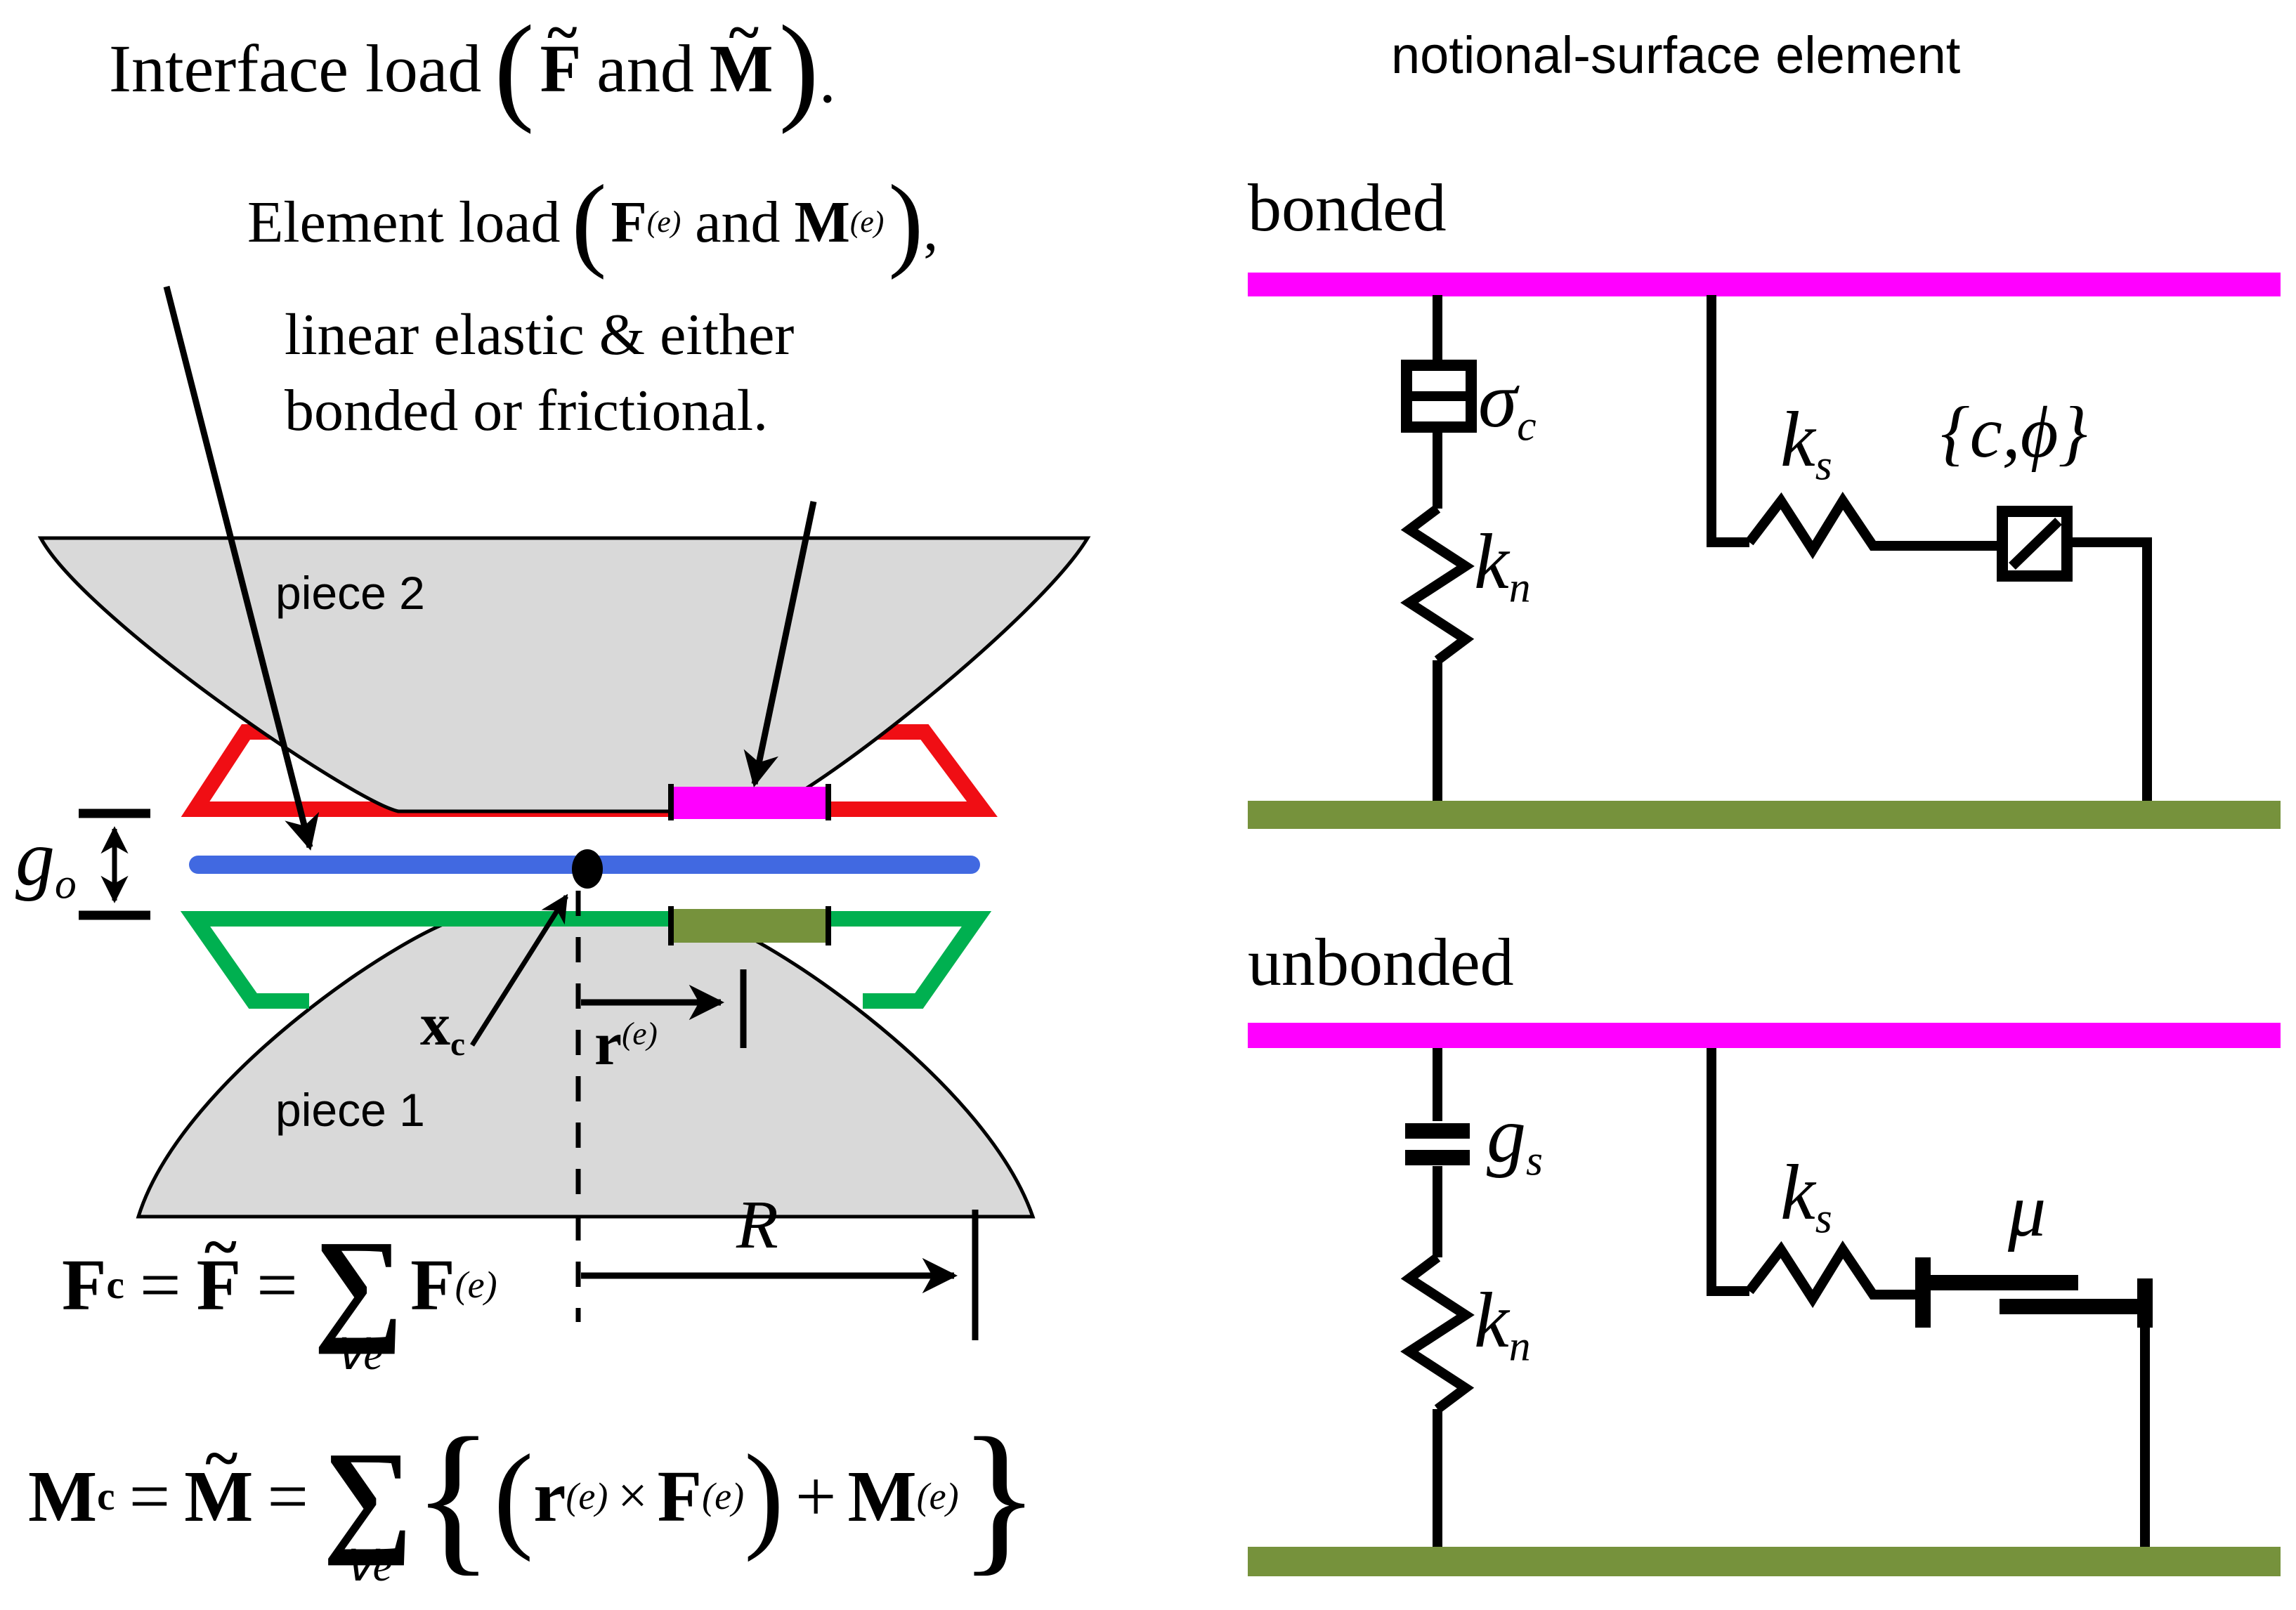  I want to click on unbonded-ks-label: ks, so click(1806, 1196).